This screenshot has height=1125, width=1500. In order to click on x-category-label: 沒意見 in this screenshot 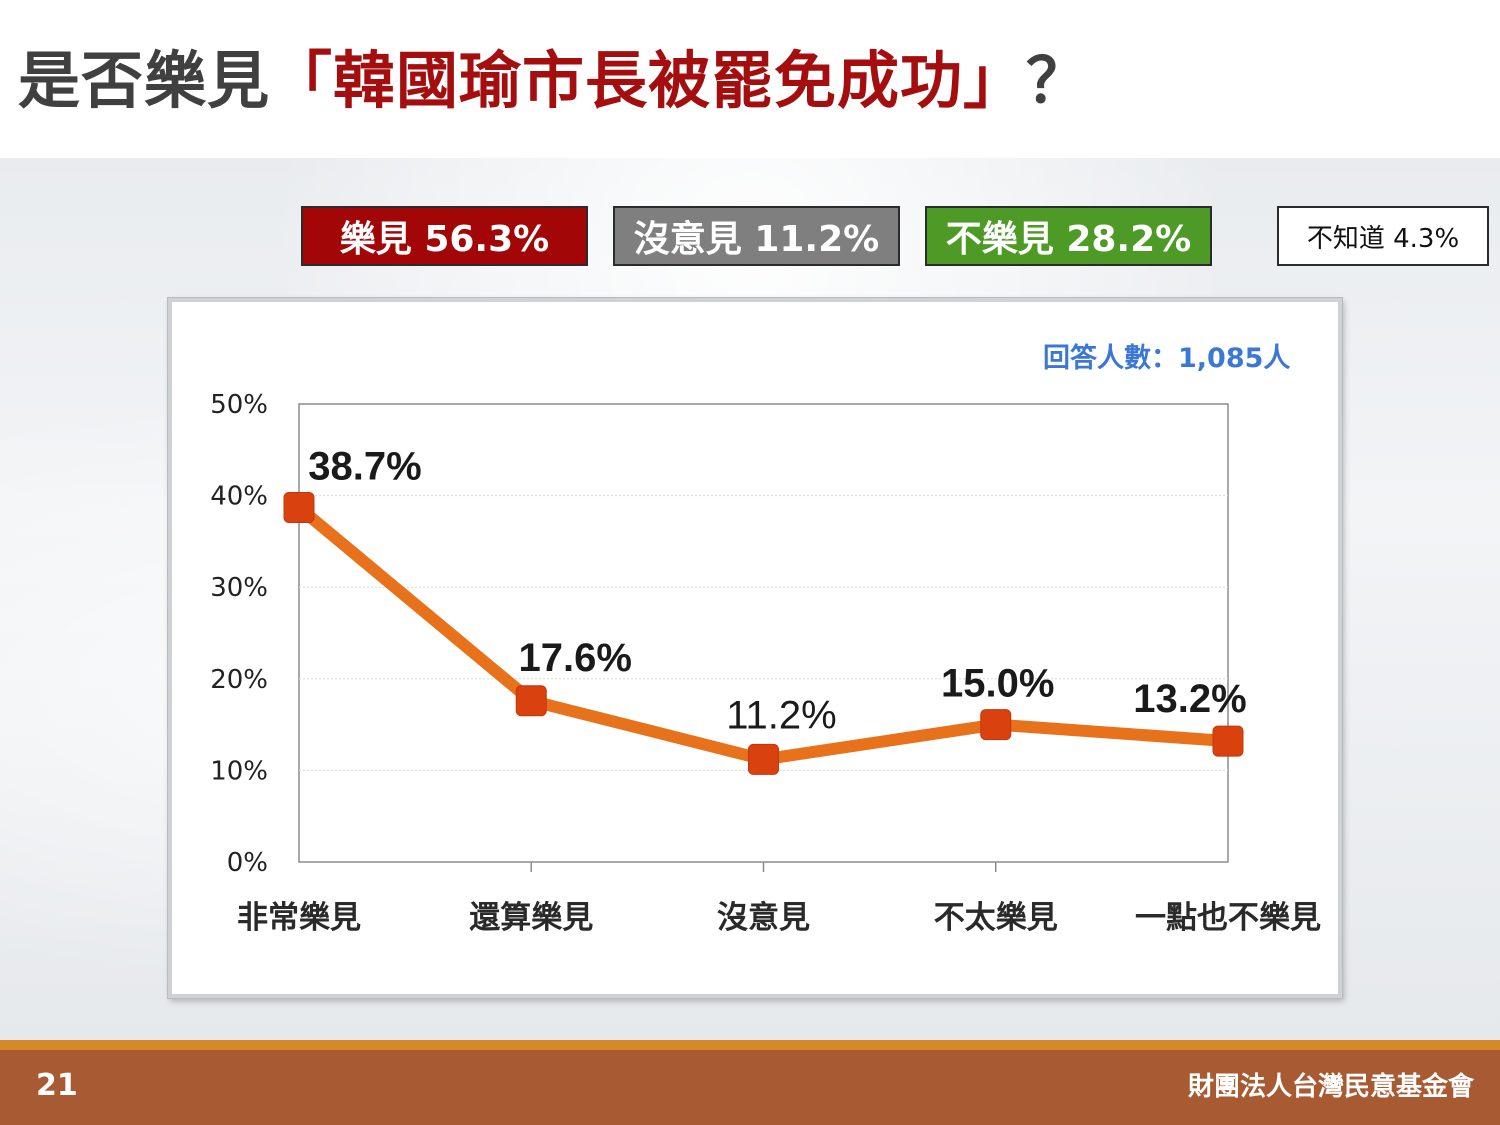, I will do `click(763, 918)`.